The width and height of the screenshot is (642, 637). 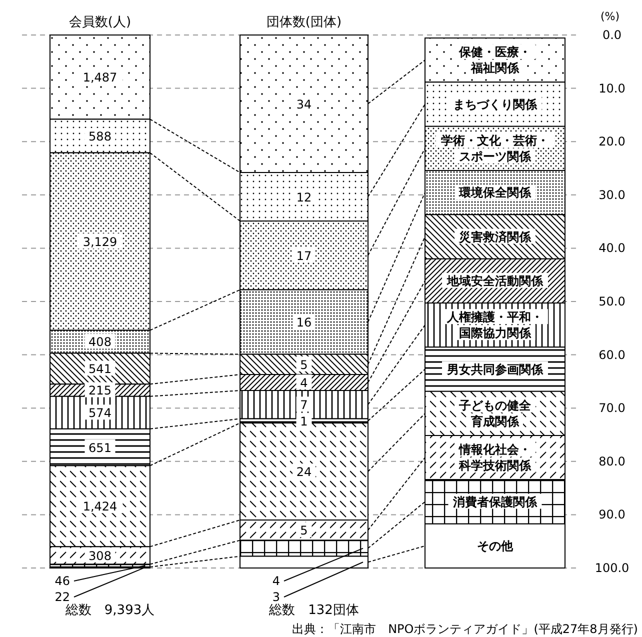 I want to click on y-tick-label: 90.0, so click(x=612, y=515).